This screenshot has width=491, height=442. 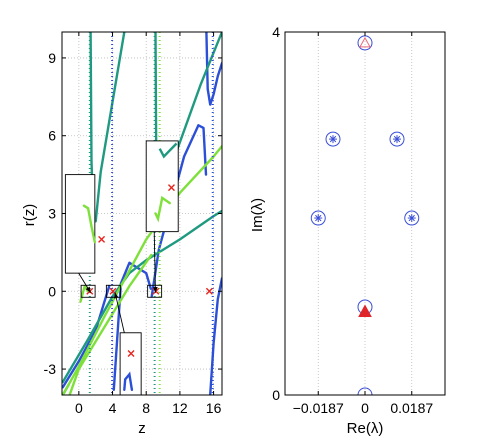 I want to click on eigenvalue-triangle-filled, so click(x=365, y=311).